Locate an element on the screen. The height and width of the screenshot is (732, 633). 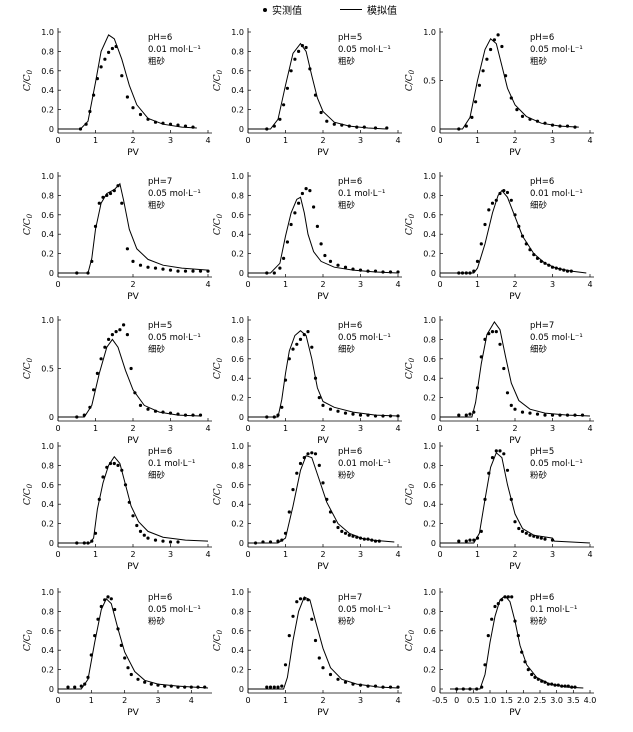
x-tick-label: 1 is located at coordinates (95, 140).